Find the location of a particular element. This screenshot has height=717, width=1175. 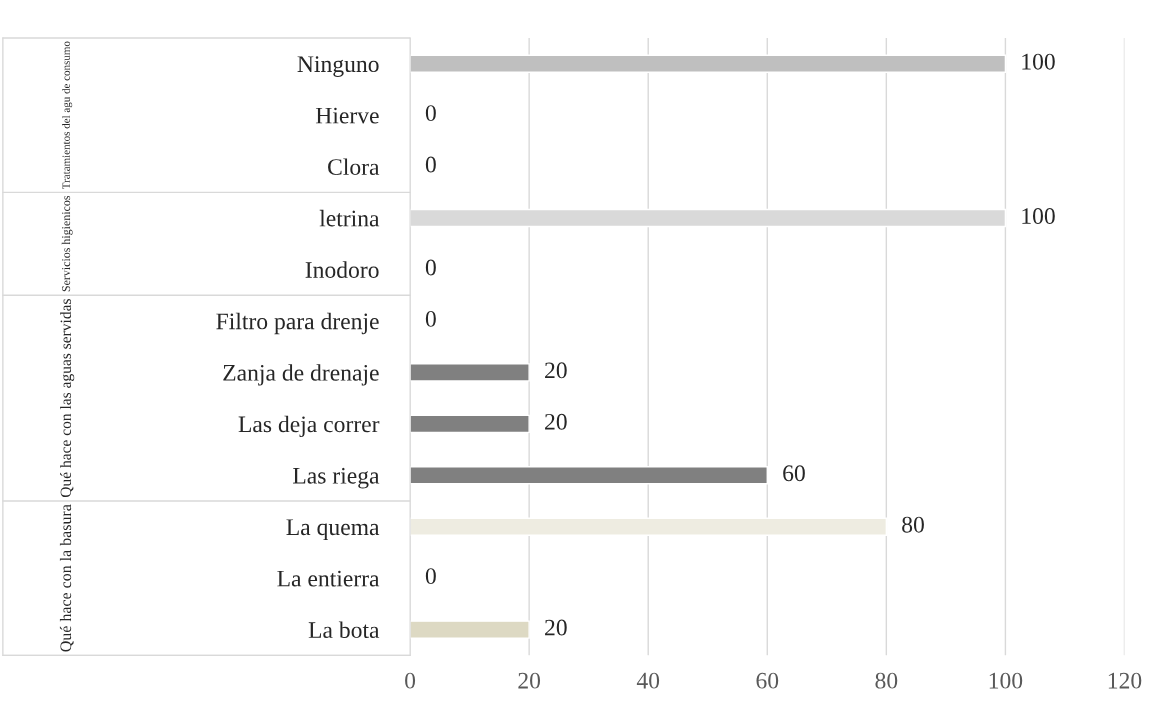

data-label: 80 is located at coordinates (913, 524).